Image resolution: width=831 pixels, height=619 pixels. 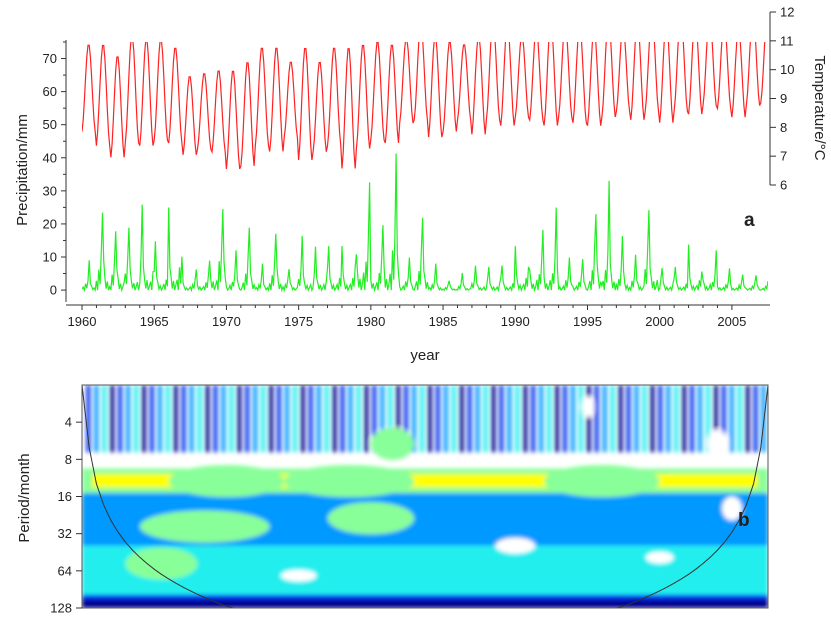 I want to click on y2-tick-label: 12, so click(x=787, y=12).